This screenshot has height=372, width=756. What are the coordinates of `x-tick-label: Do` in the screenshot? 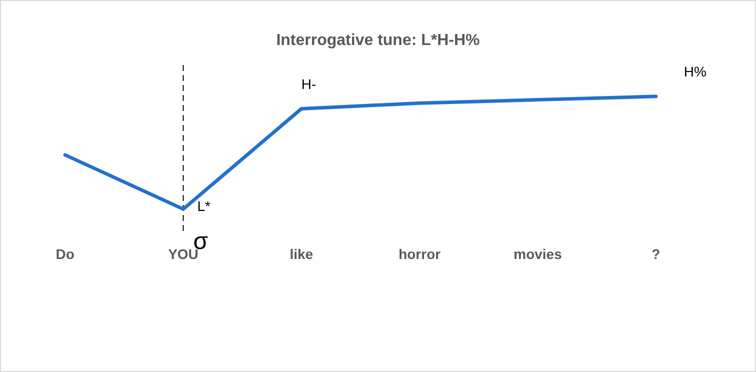 It's located at (65, 254).